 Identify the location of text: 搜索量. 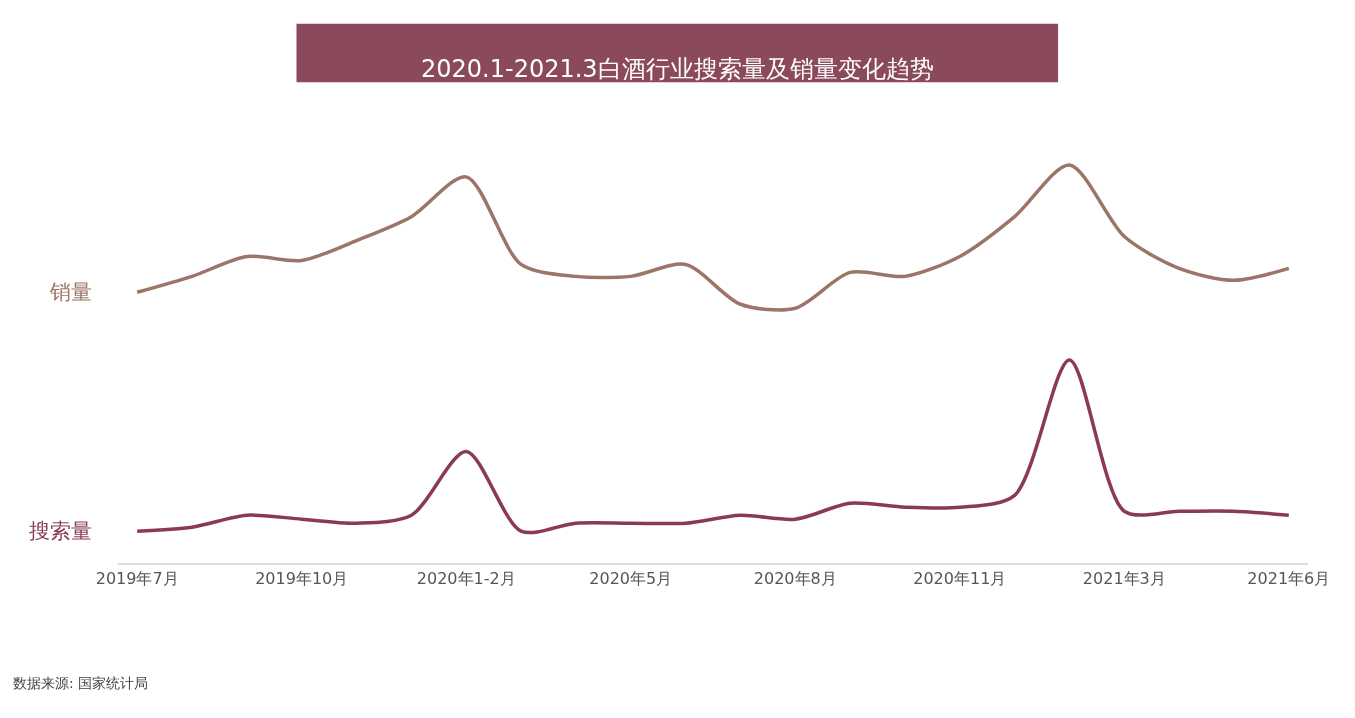
(60, 531).